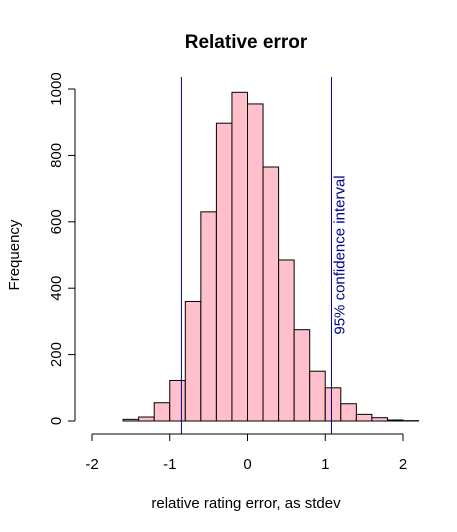  I want to click on x-tick-label: -1, so click(169, 464).